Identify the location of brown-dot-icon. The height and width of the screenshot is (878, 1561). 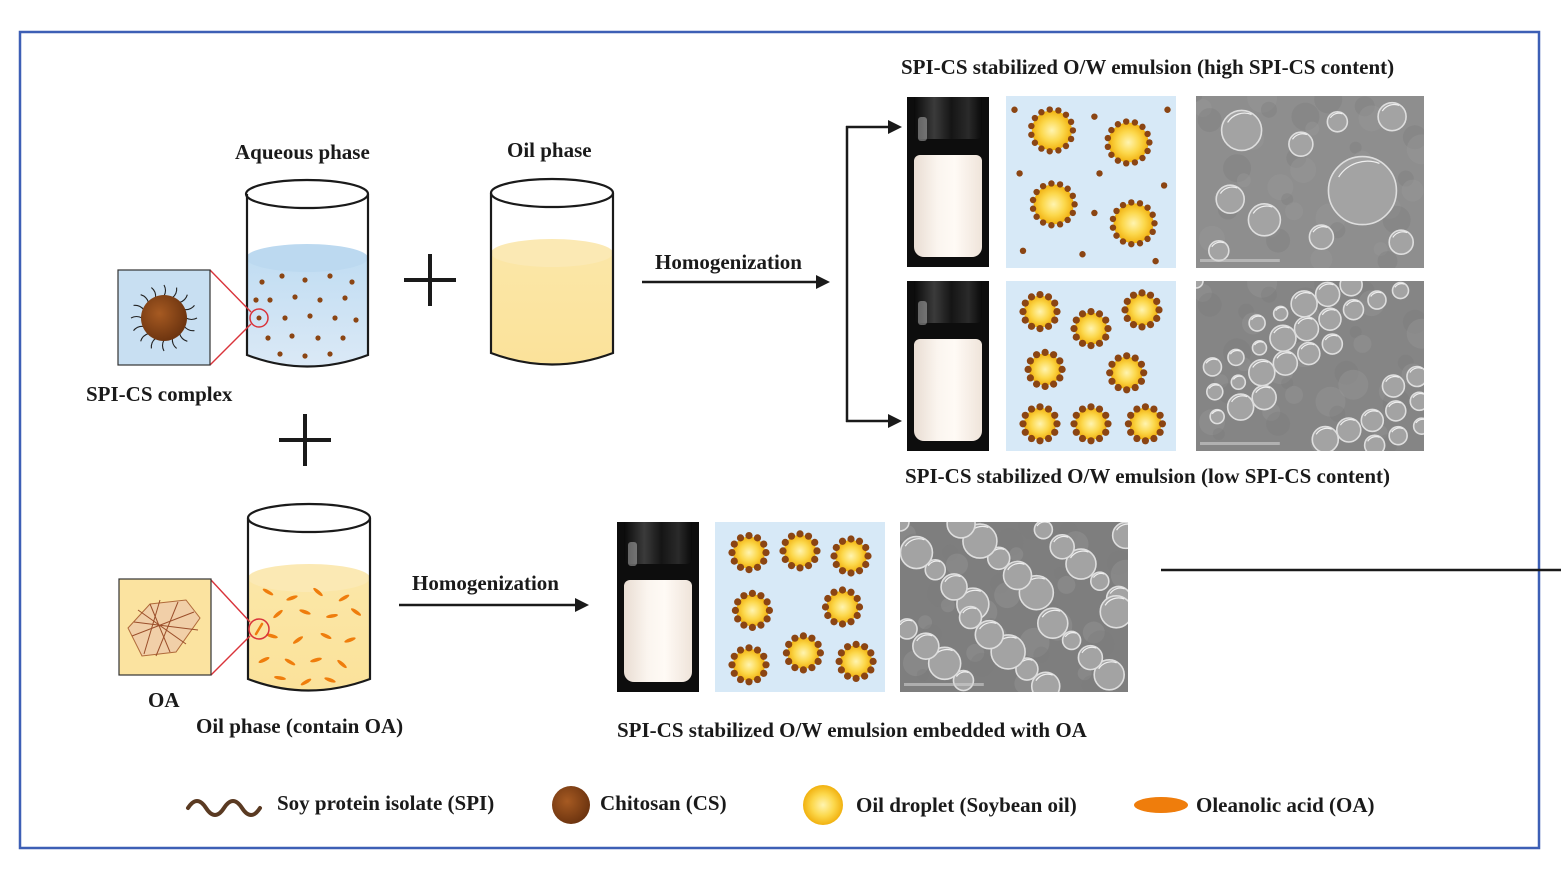
(571, 805).